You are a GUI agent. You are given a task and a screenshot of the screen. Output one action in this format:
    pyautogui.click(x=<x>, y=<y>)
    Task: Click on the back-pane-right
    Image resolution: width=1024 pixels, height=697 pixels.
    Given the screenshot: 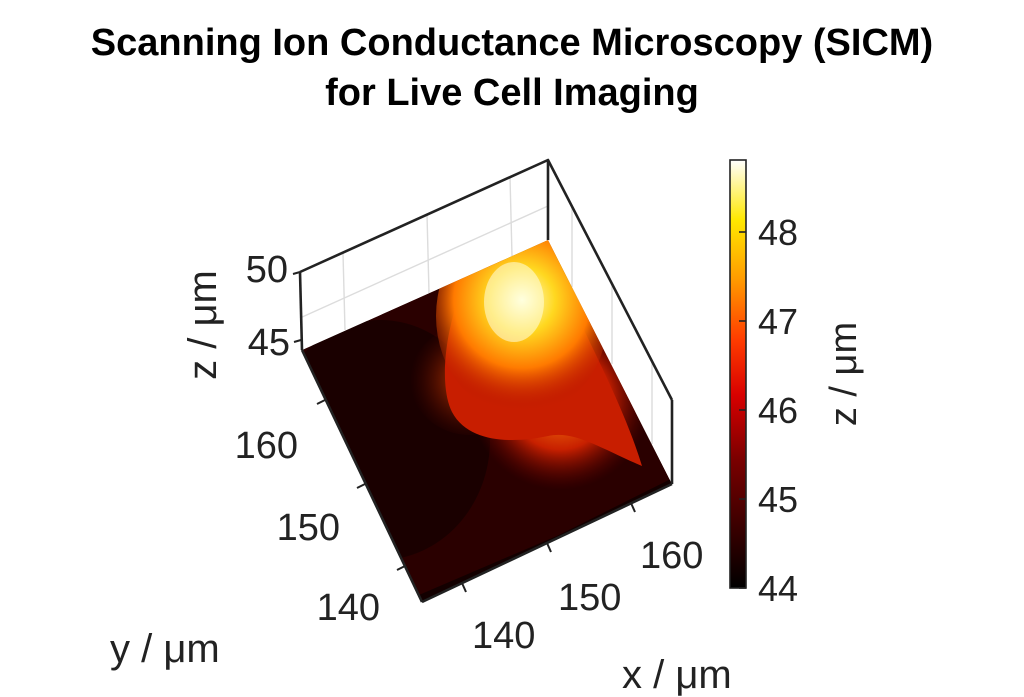 What is the action you would take?
    pyautogui.click(x=610, y=322)
    